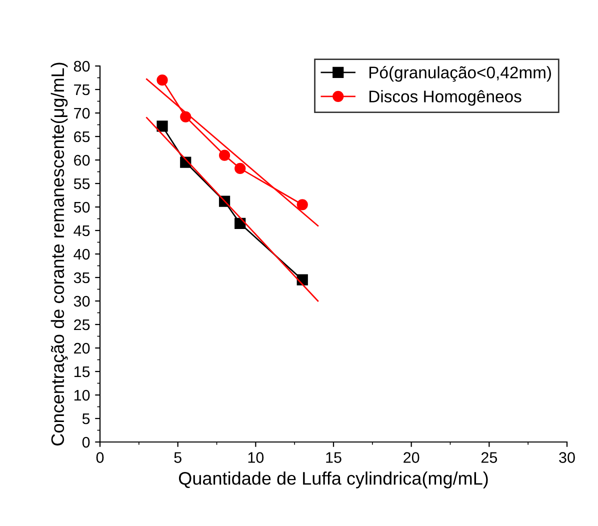  Describe the element at coordinates (82, 301) in the screenshot. I see `y-tick-label: 30` at that location.